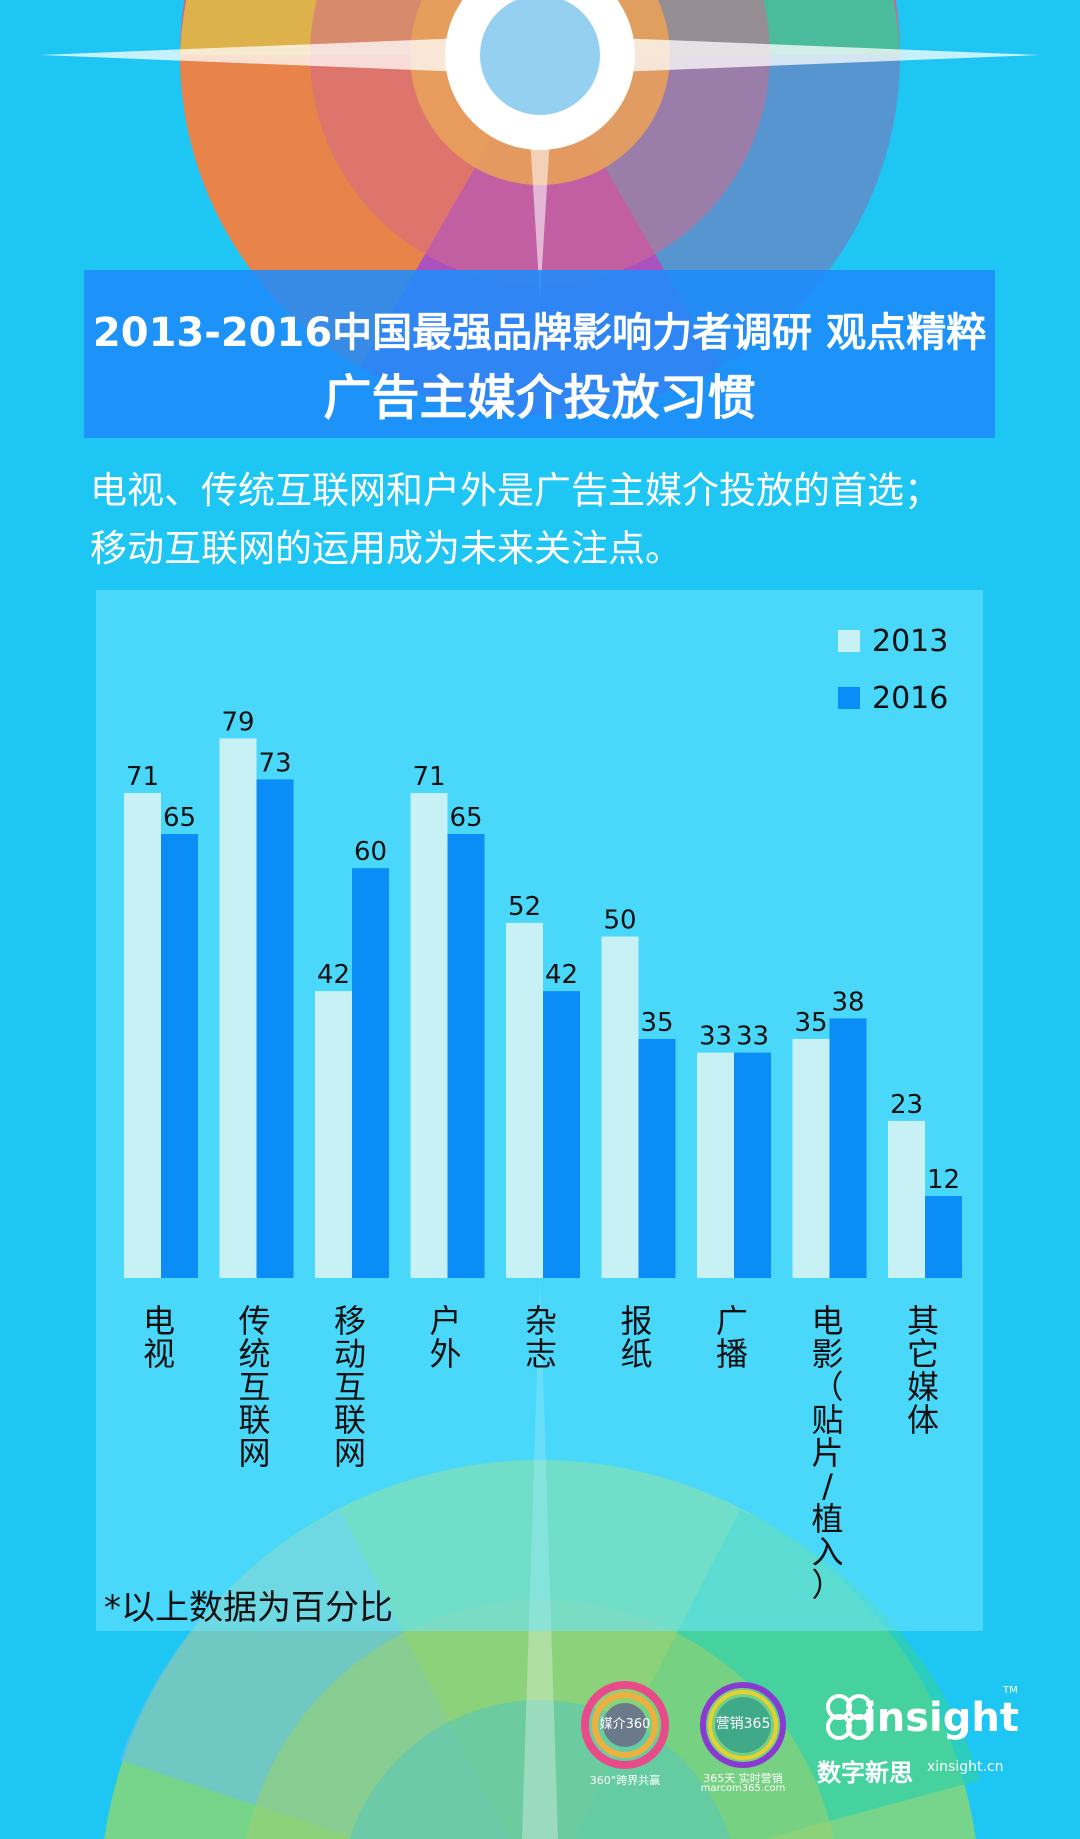 The image size is (1080, 1839). I want to click on category-label: 外, so click(445, 1354).